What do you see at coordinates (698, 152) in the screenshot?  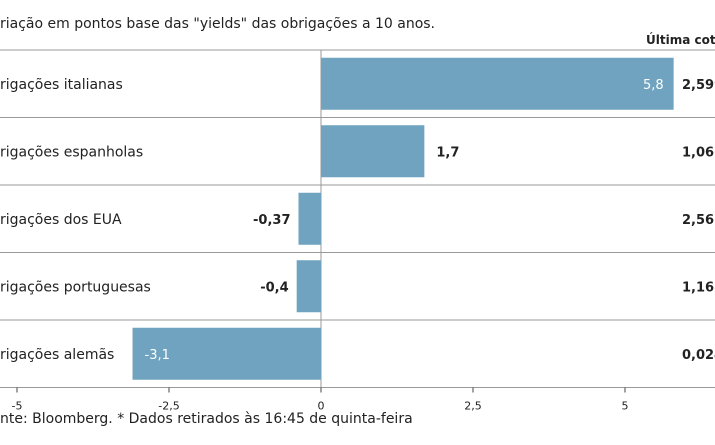 I see `last-quote-value: 1,066` at bounding box center [698, 152].